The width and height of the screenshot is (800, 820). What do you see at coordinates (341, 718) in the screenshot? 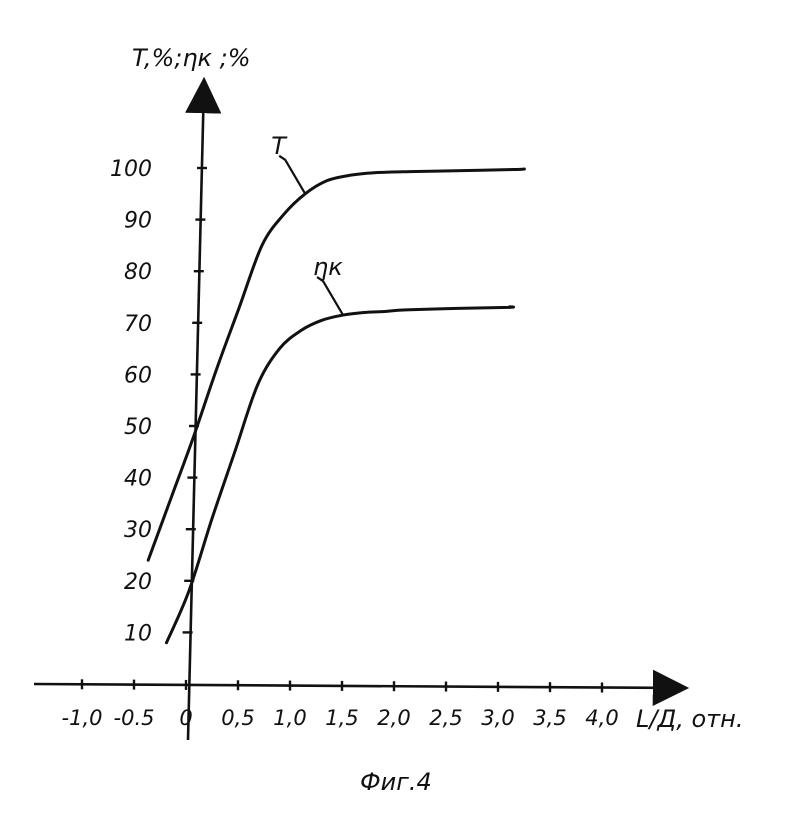
I see `x-tick-label: 1,5` at bounding box center [341, 718].